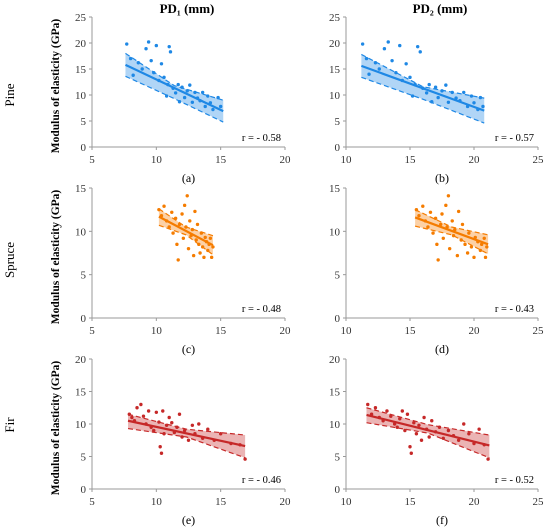 This screenshot has width=550, height=529. I want to click on y-tick-label: 20, so click(335, 44).